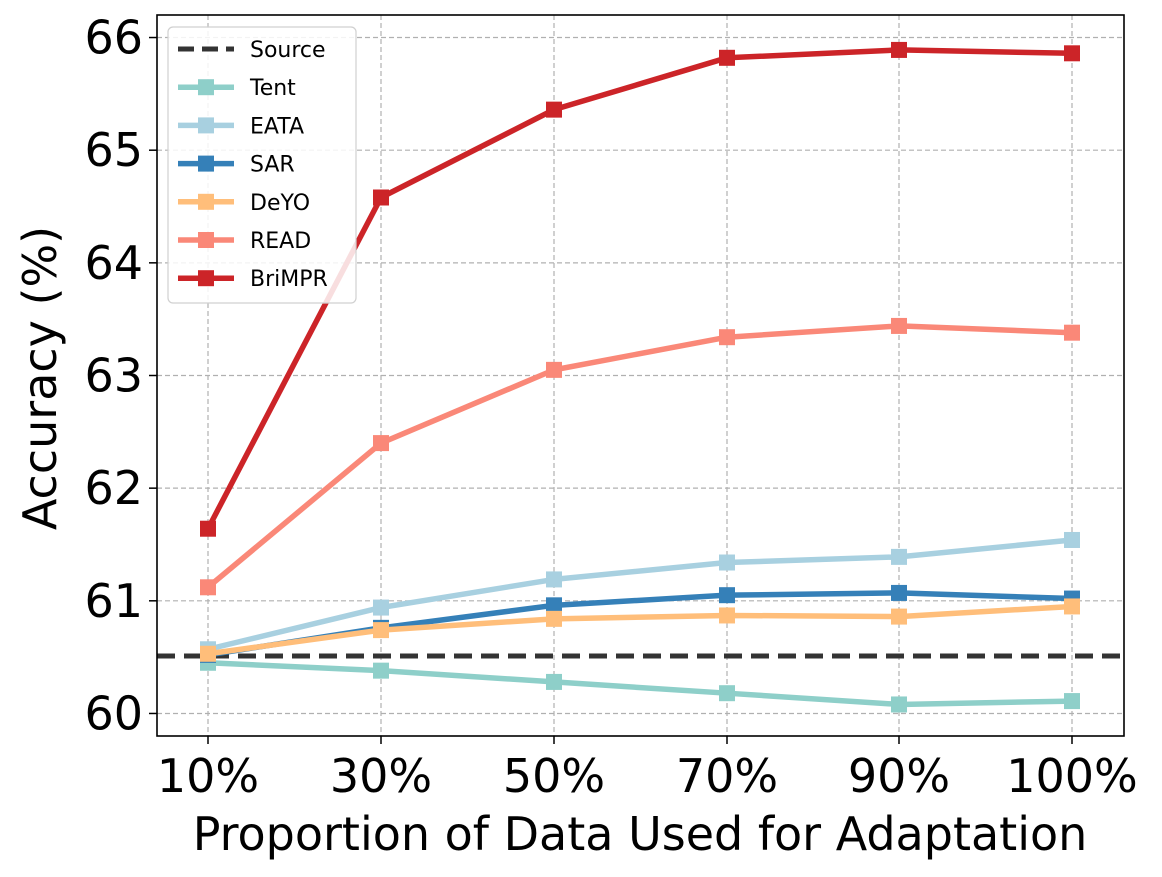 This screenshot has width=1162, height=877. Describe the element at coordinates (113, 263) in the screenshot. I see `y-tick-label: 64` at that location.